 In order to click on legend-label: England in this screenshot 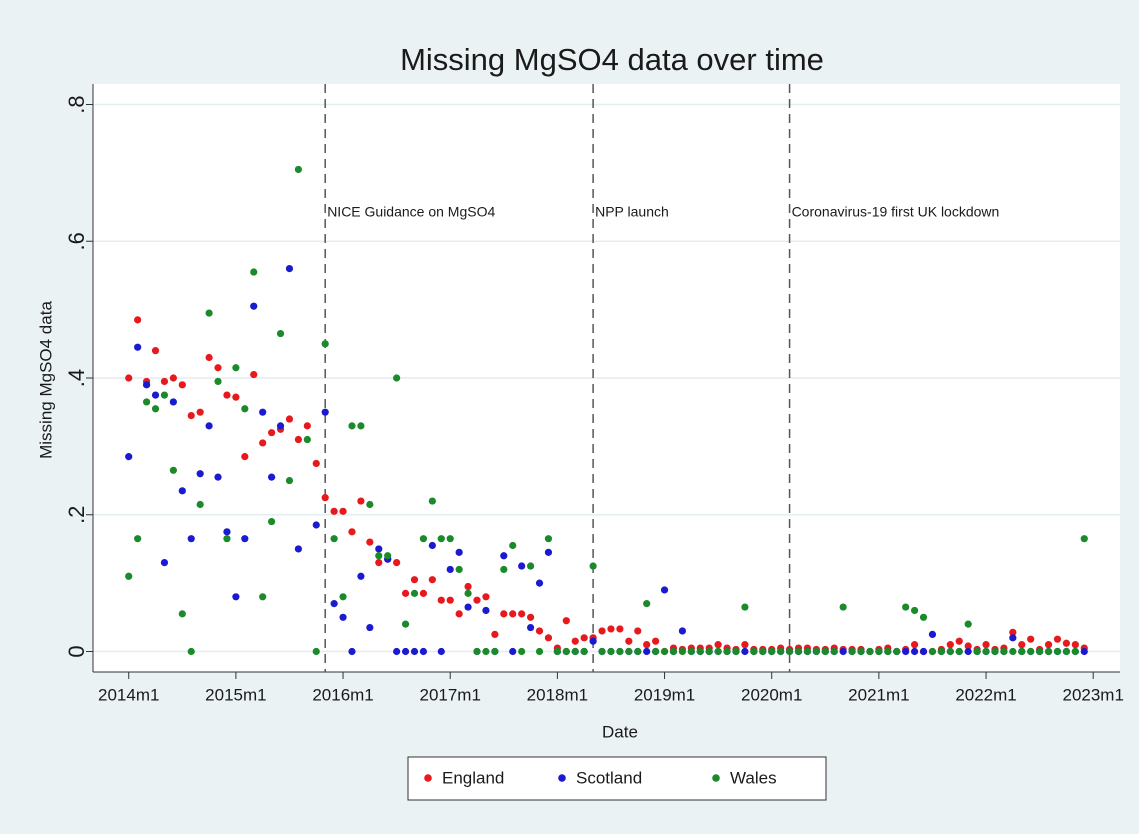, I will do `click(473, 777)`.